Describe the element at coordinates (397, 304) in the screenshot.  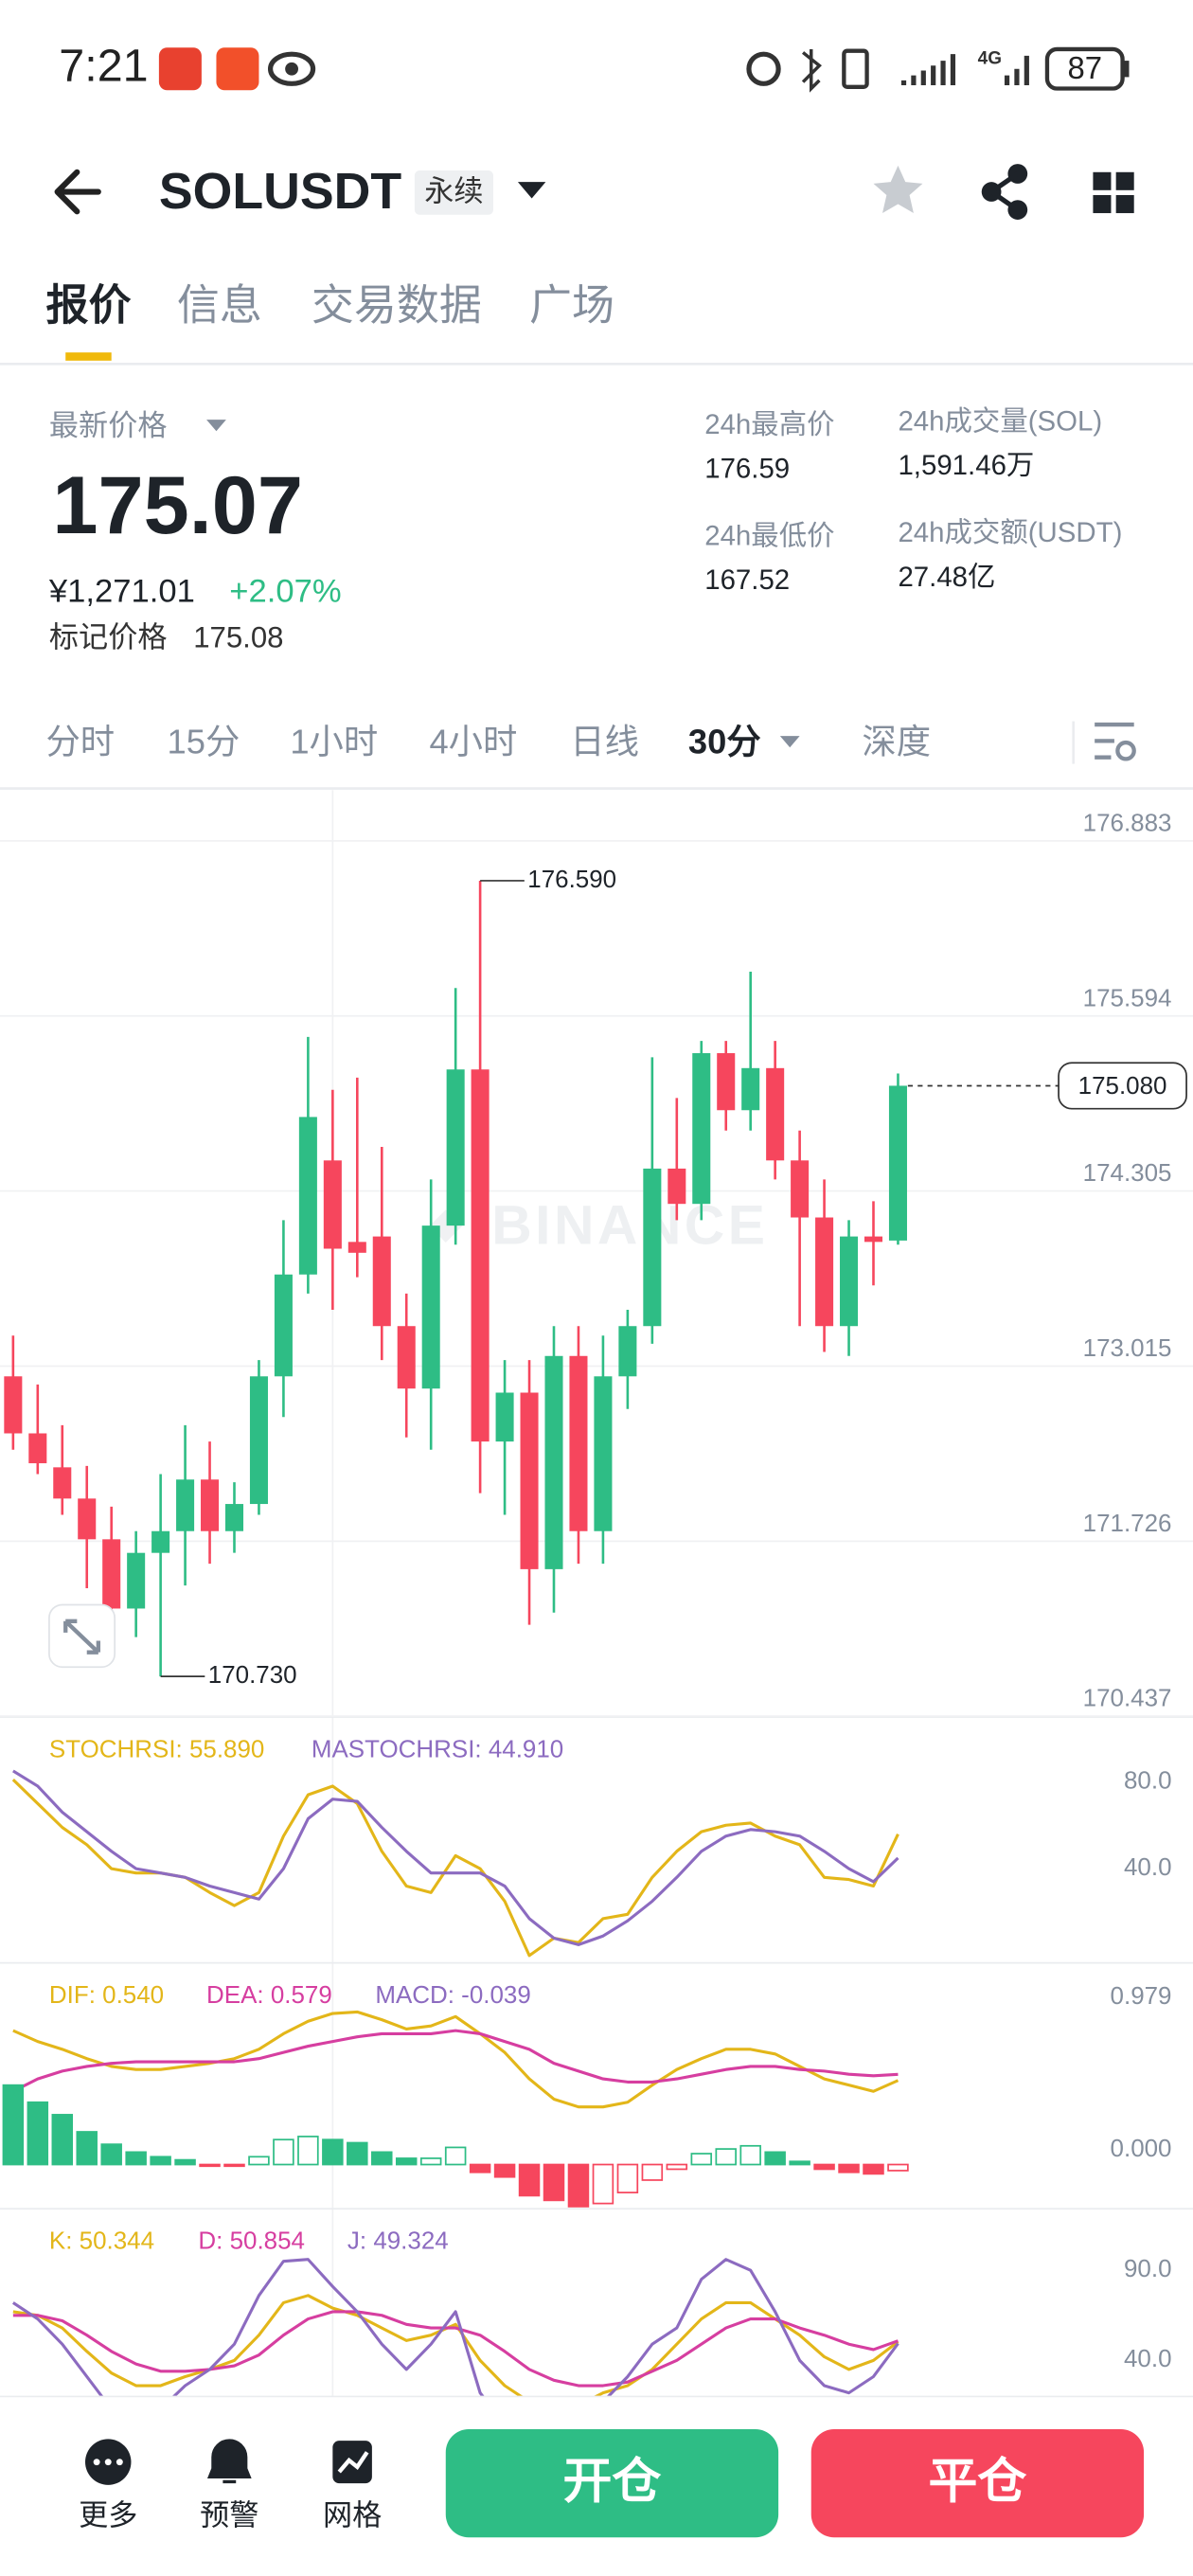
I see `tab: 交易数据` at that location.